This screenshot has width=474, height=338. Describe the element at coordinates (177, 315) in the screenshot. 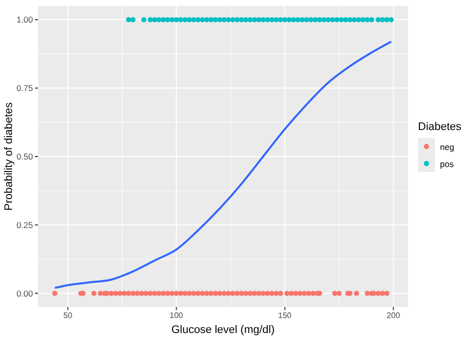

I see `x-tick-label: 100` at that location.